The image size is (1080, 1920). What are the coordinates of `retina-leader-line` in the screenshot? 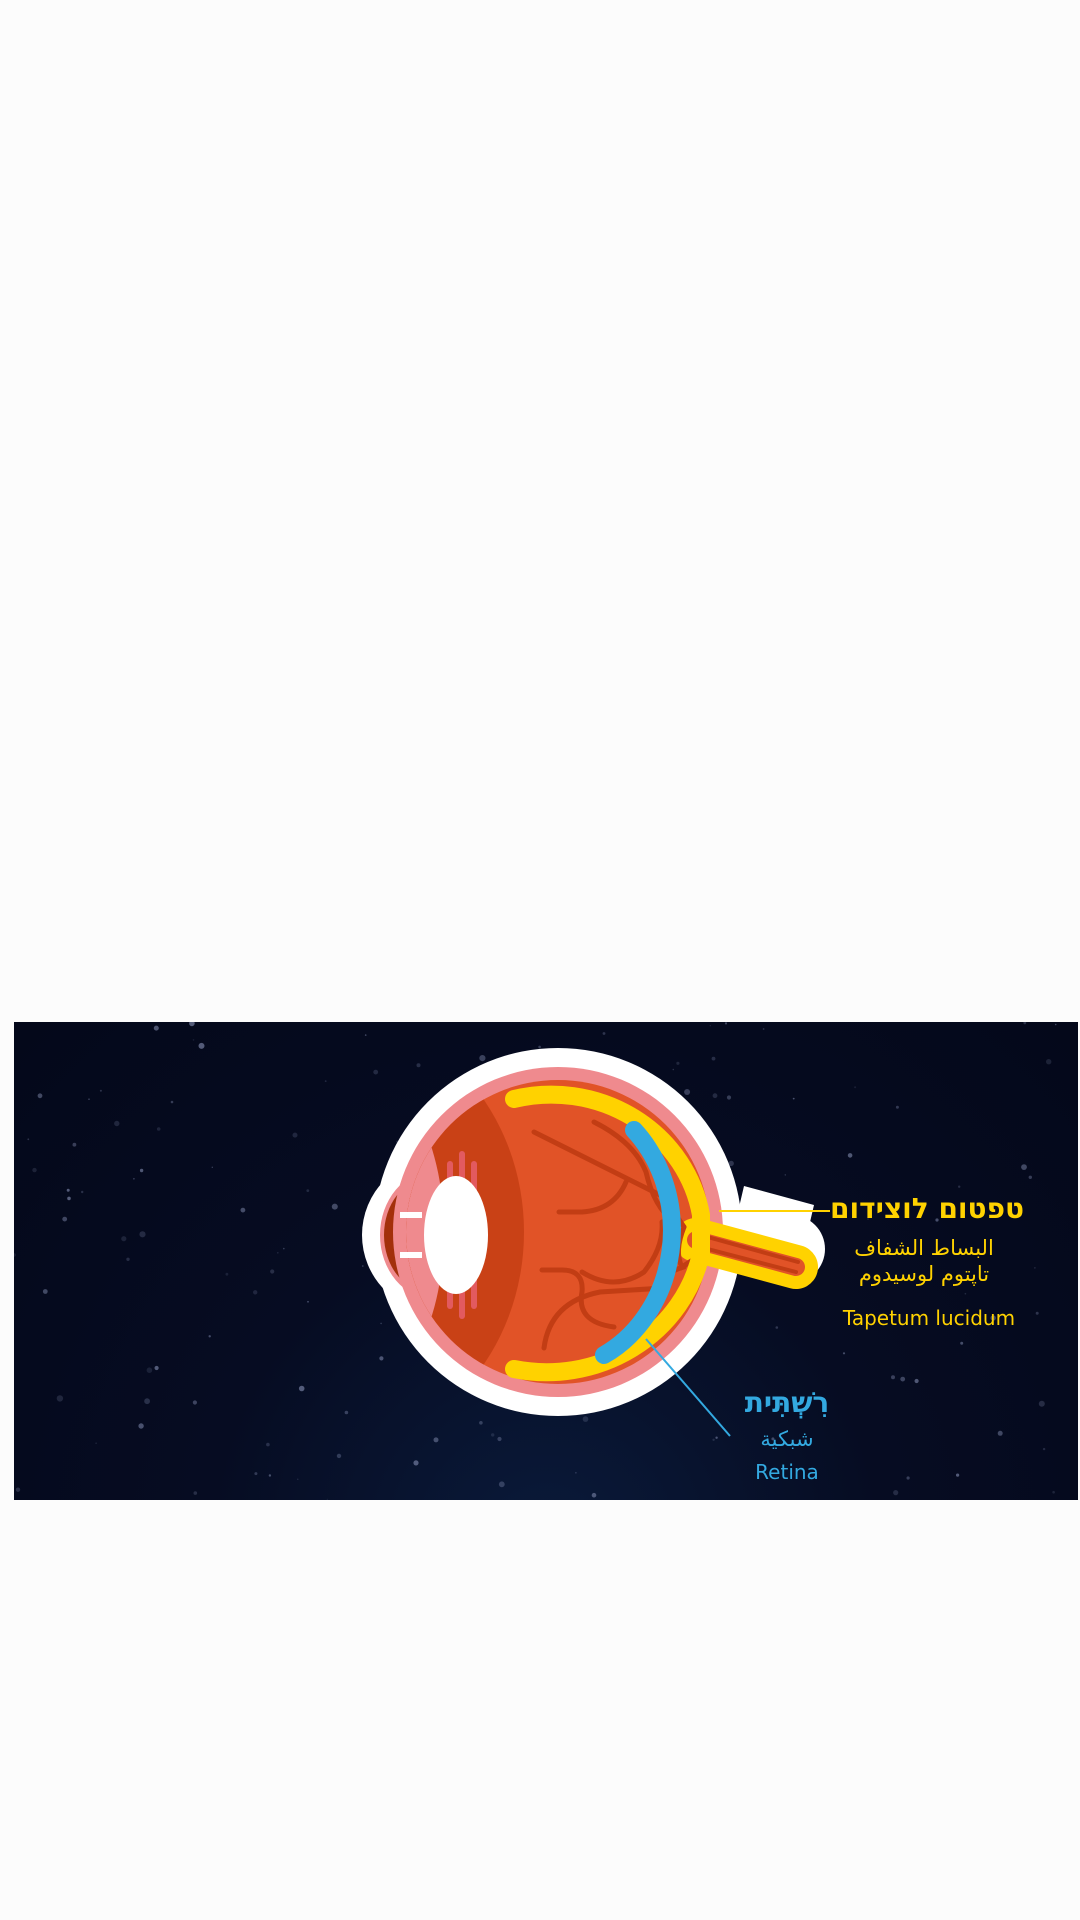 It's located at (688, 1387).